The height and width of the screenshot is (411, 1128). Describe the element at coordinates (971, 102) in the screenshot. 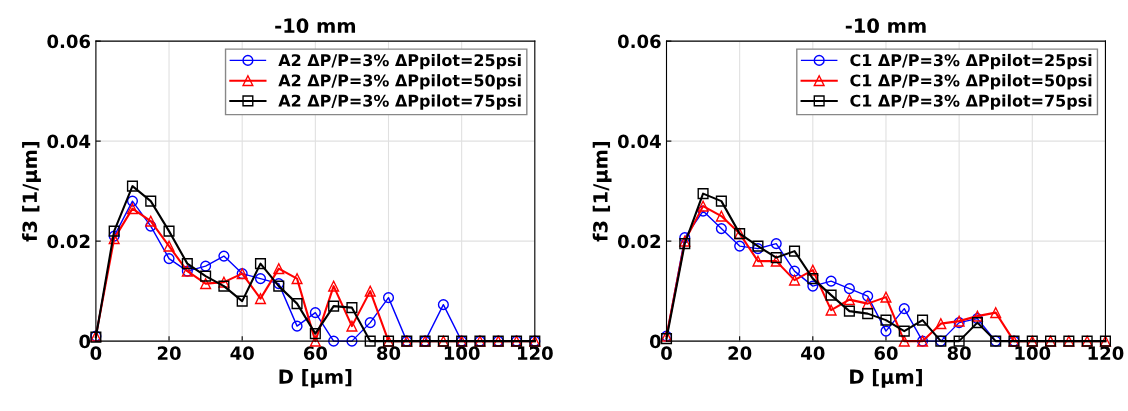

I see `legend-label: C1 ΔP/P=3% ΔPpilot=75psi` at that location.